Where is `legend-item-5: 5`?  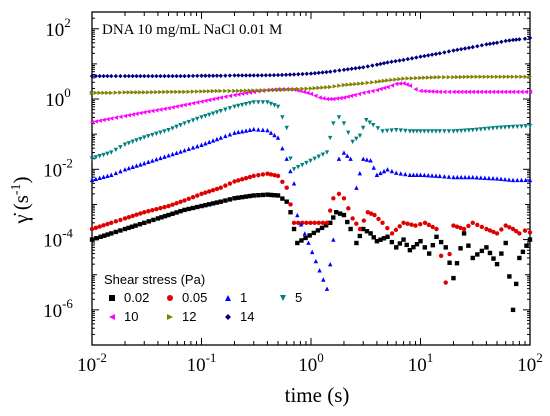
legend-item-5: 5 is located at coordinates (291, 297).